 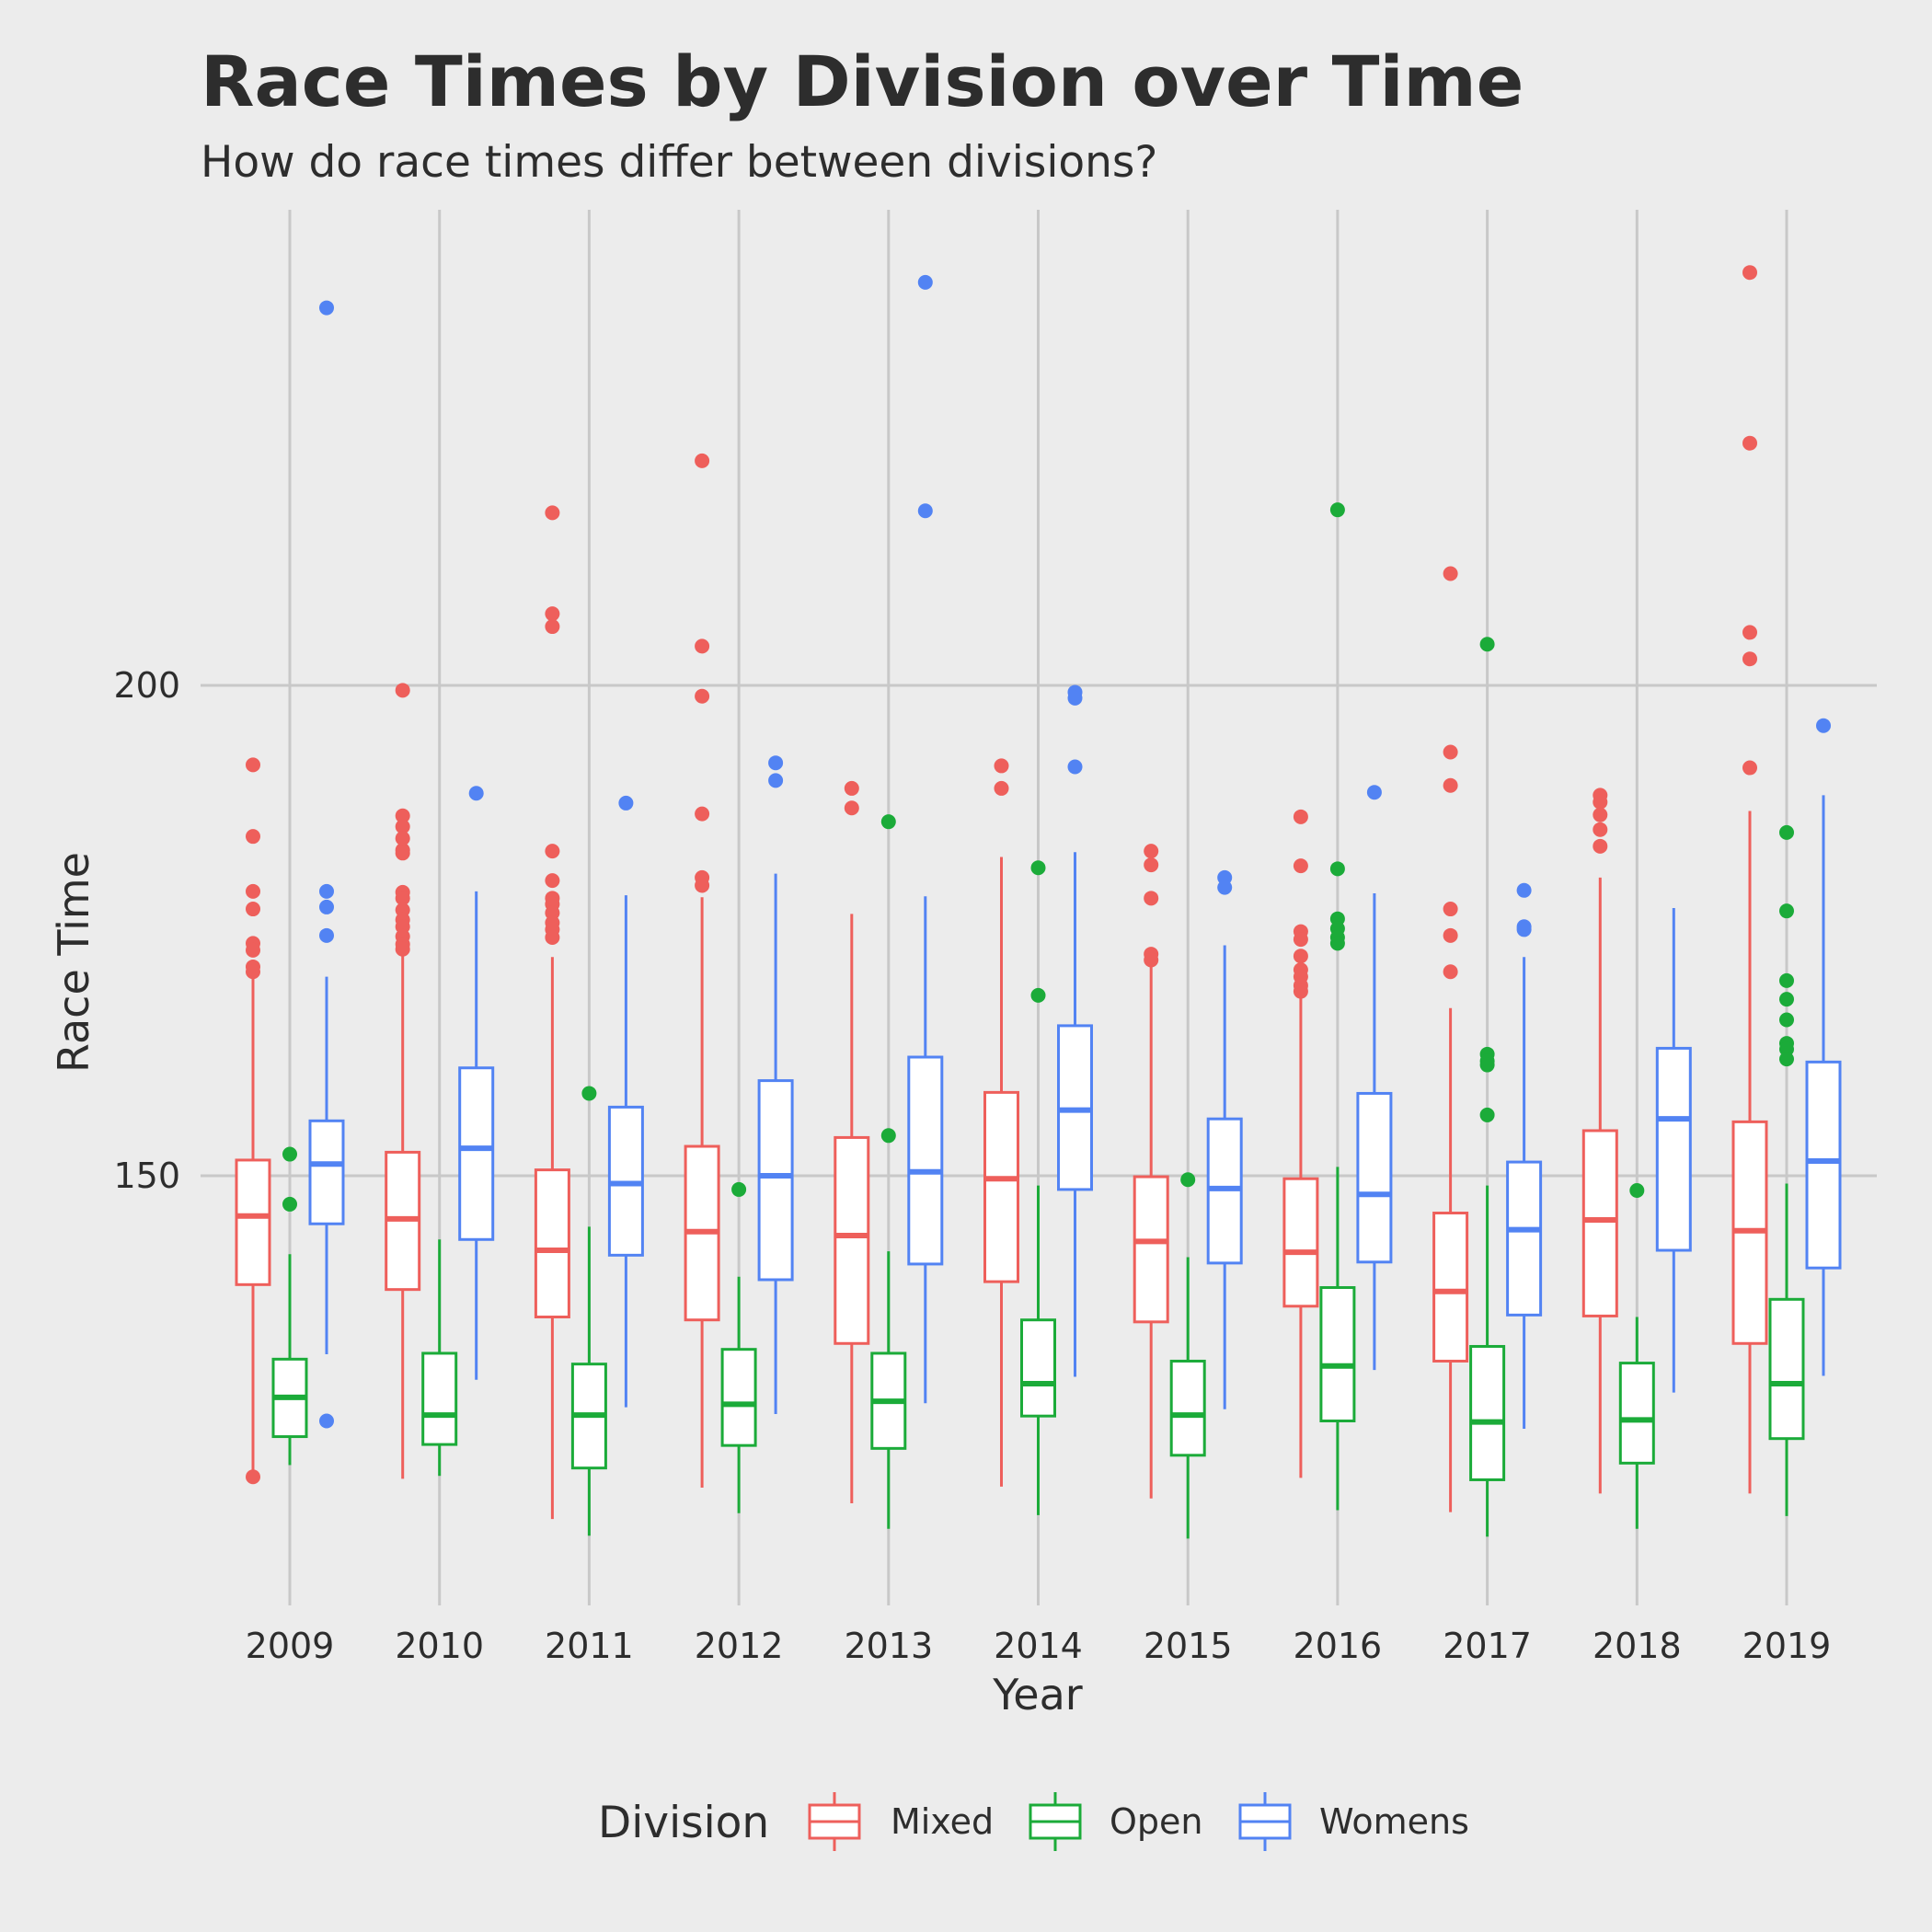 I want to click on x-tick-label-2010: 2010, so click(x=439, y=1646).